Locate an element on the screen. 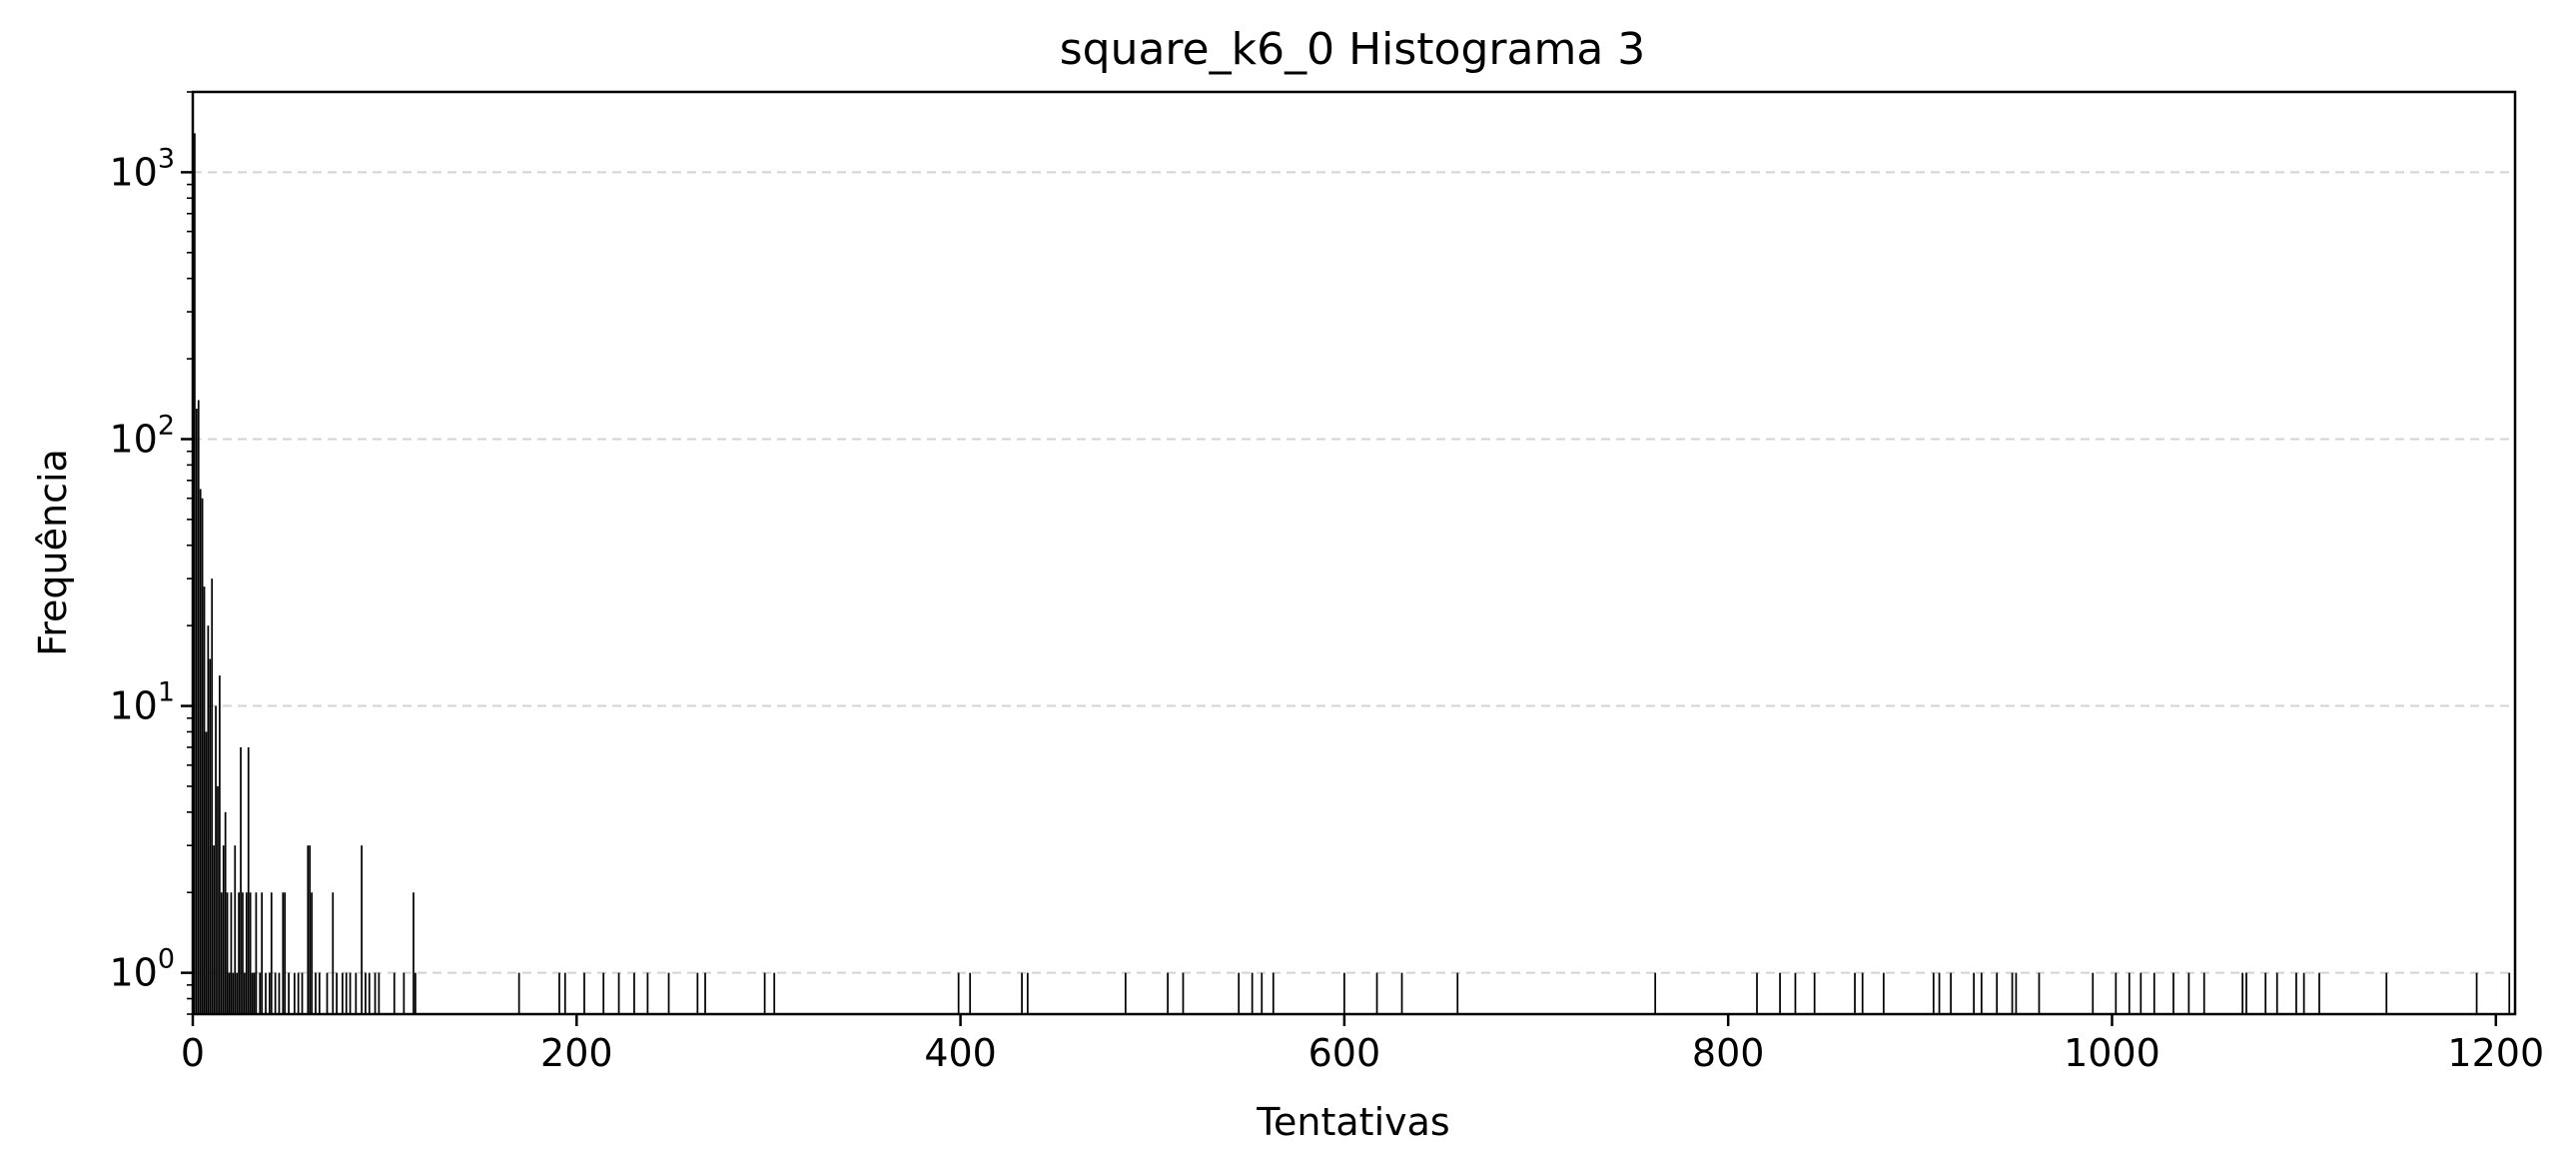 The height and width of the screenshot is (1175, 2576). chart-title: square_k6_0 Histograma 3 is located at coordinates (1353, 49).